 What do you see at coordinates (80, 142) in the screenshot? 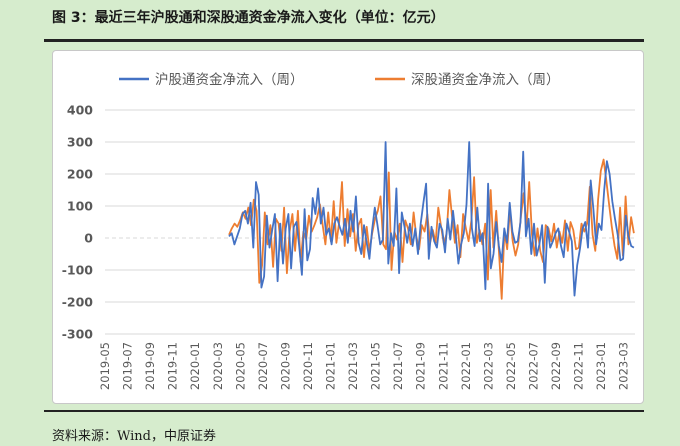
I see `y-tick-label: 300` at bounding box center [80, 142].